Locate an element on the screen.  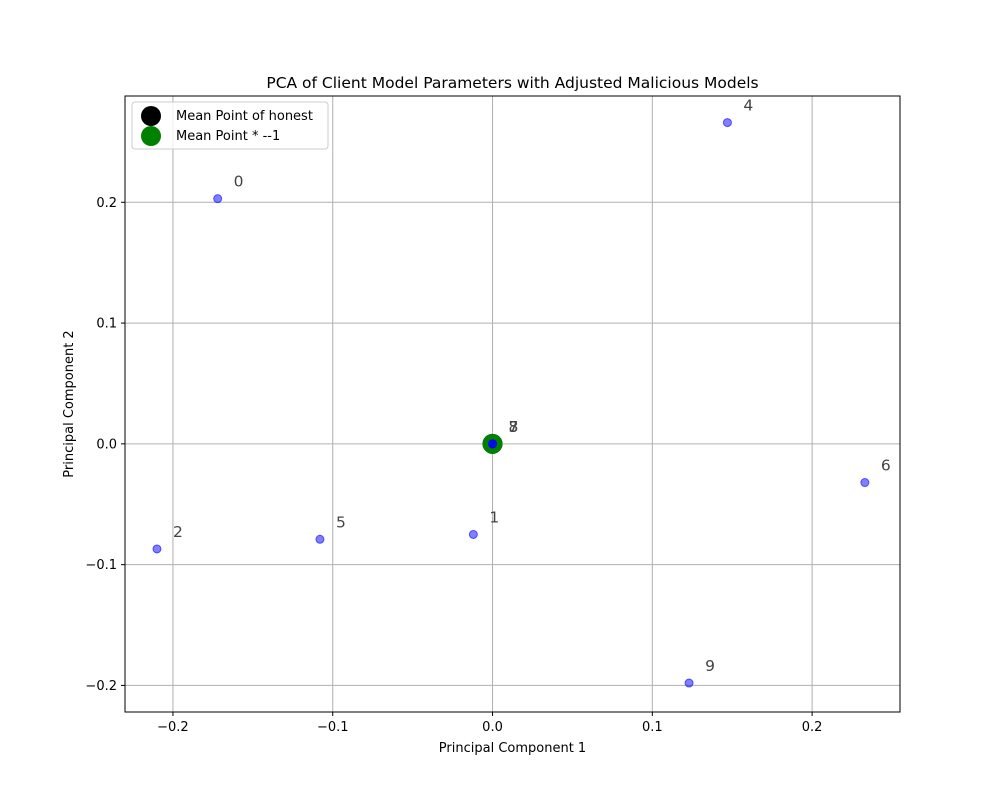
legend-box is located at coordinates (230, 125).